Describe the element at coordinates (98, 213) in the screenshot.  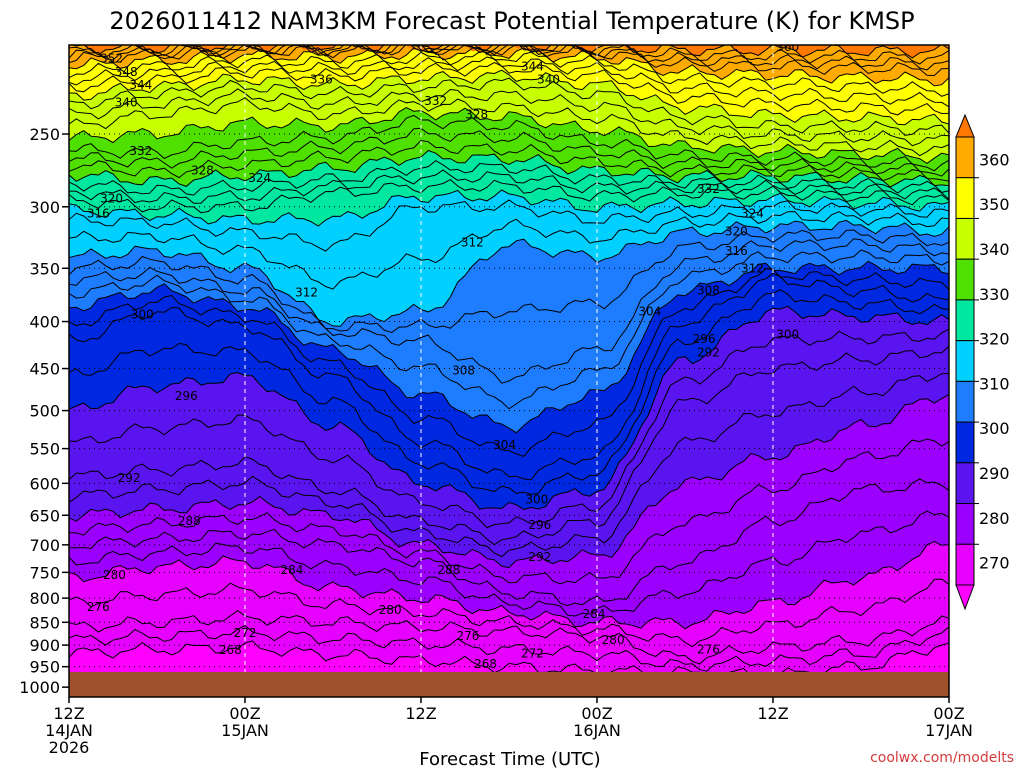
I see `contour-label: 316` at that location.